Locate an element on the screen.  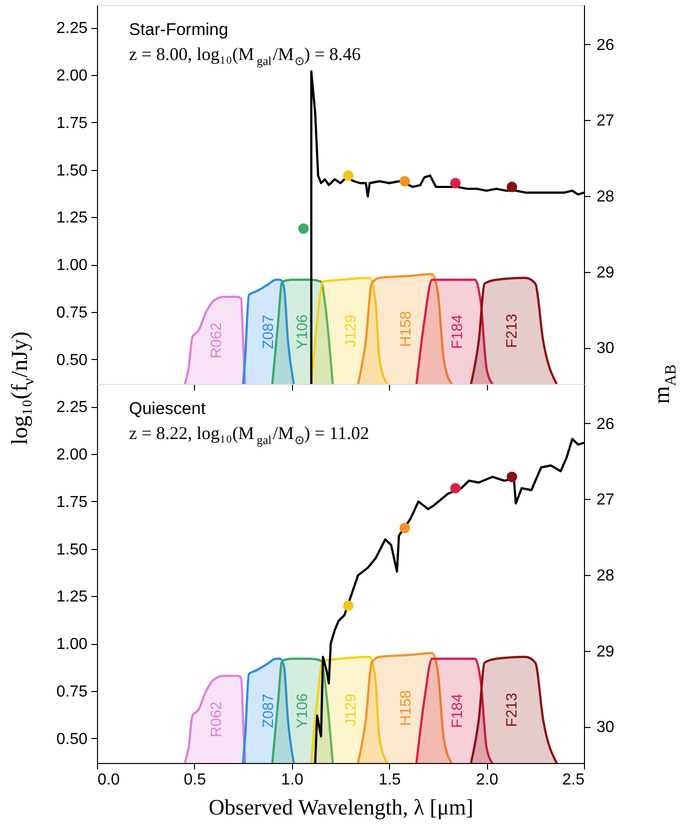
annotation: Quiescent is located at coordinates (167, 408).